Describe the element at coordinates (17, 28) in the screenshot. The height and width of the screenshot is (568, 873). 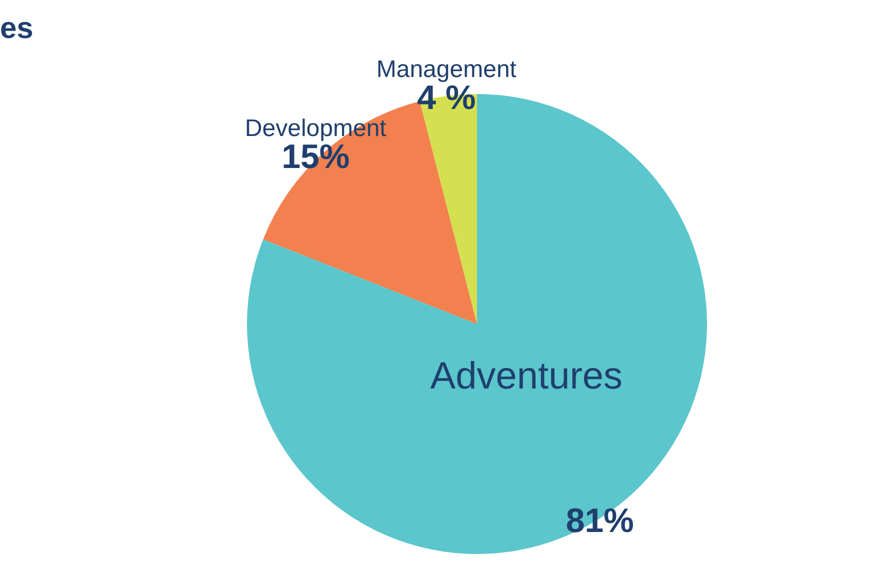
I see `chart-title: es` at that location.